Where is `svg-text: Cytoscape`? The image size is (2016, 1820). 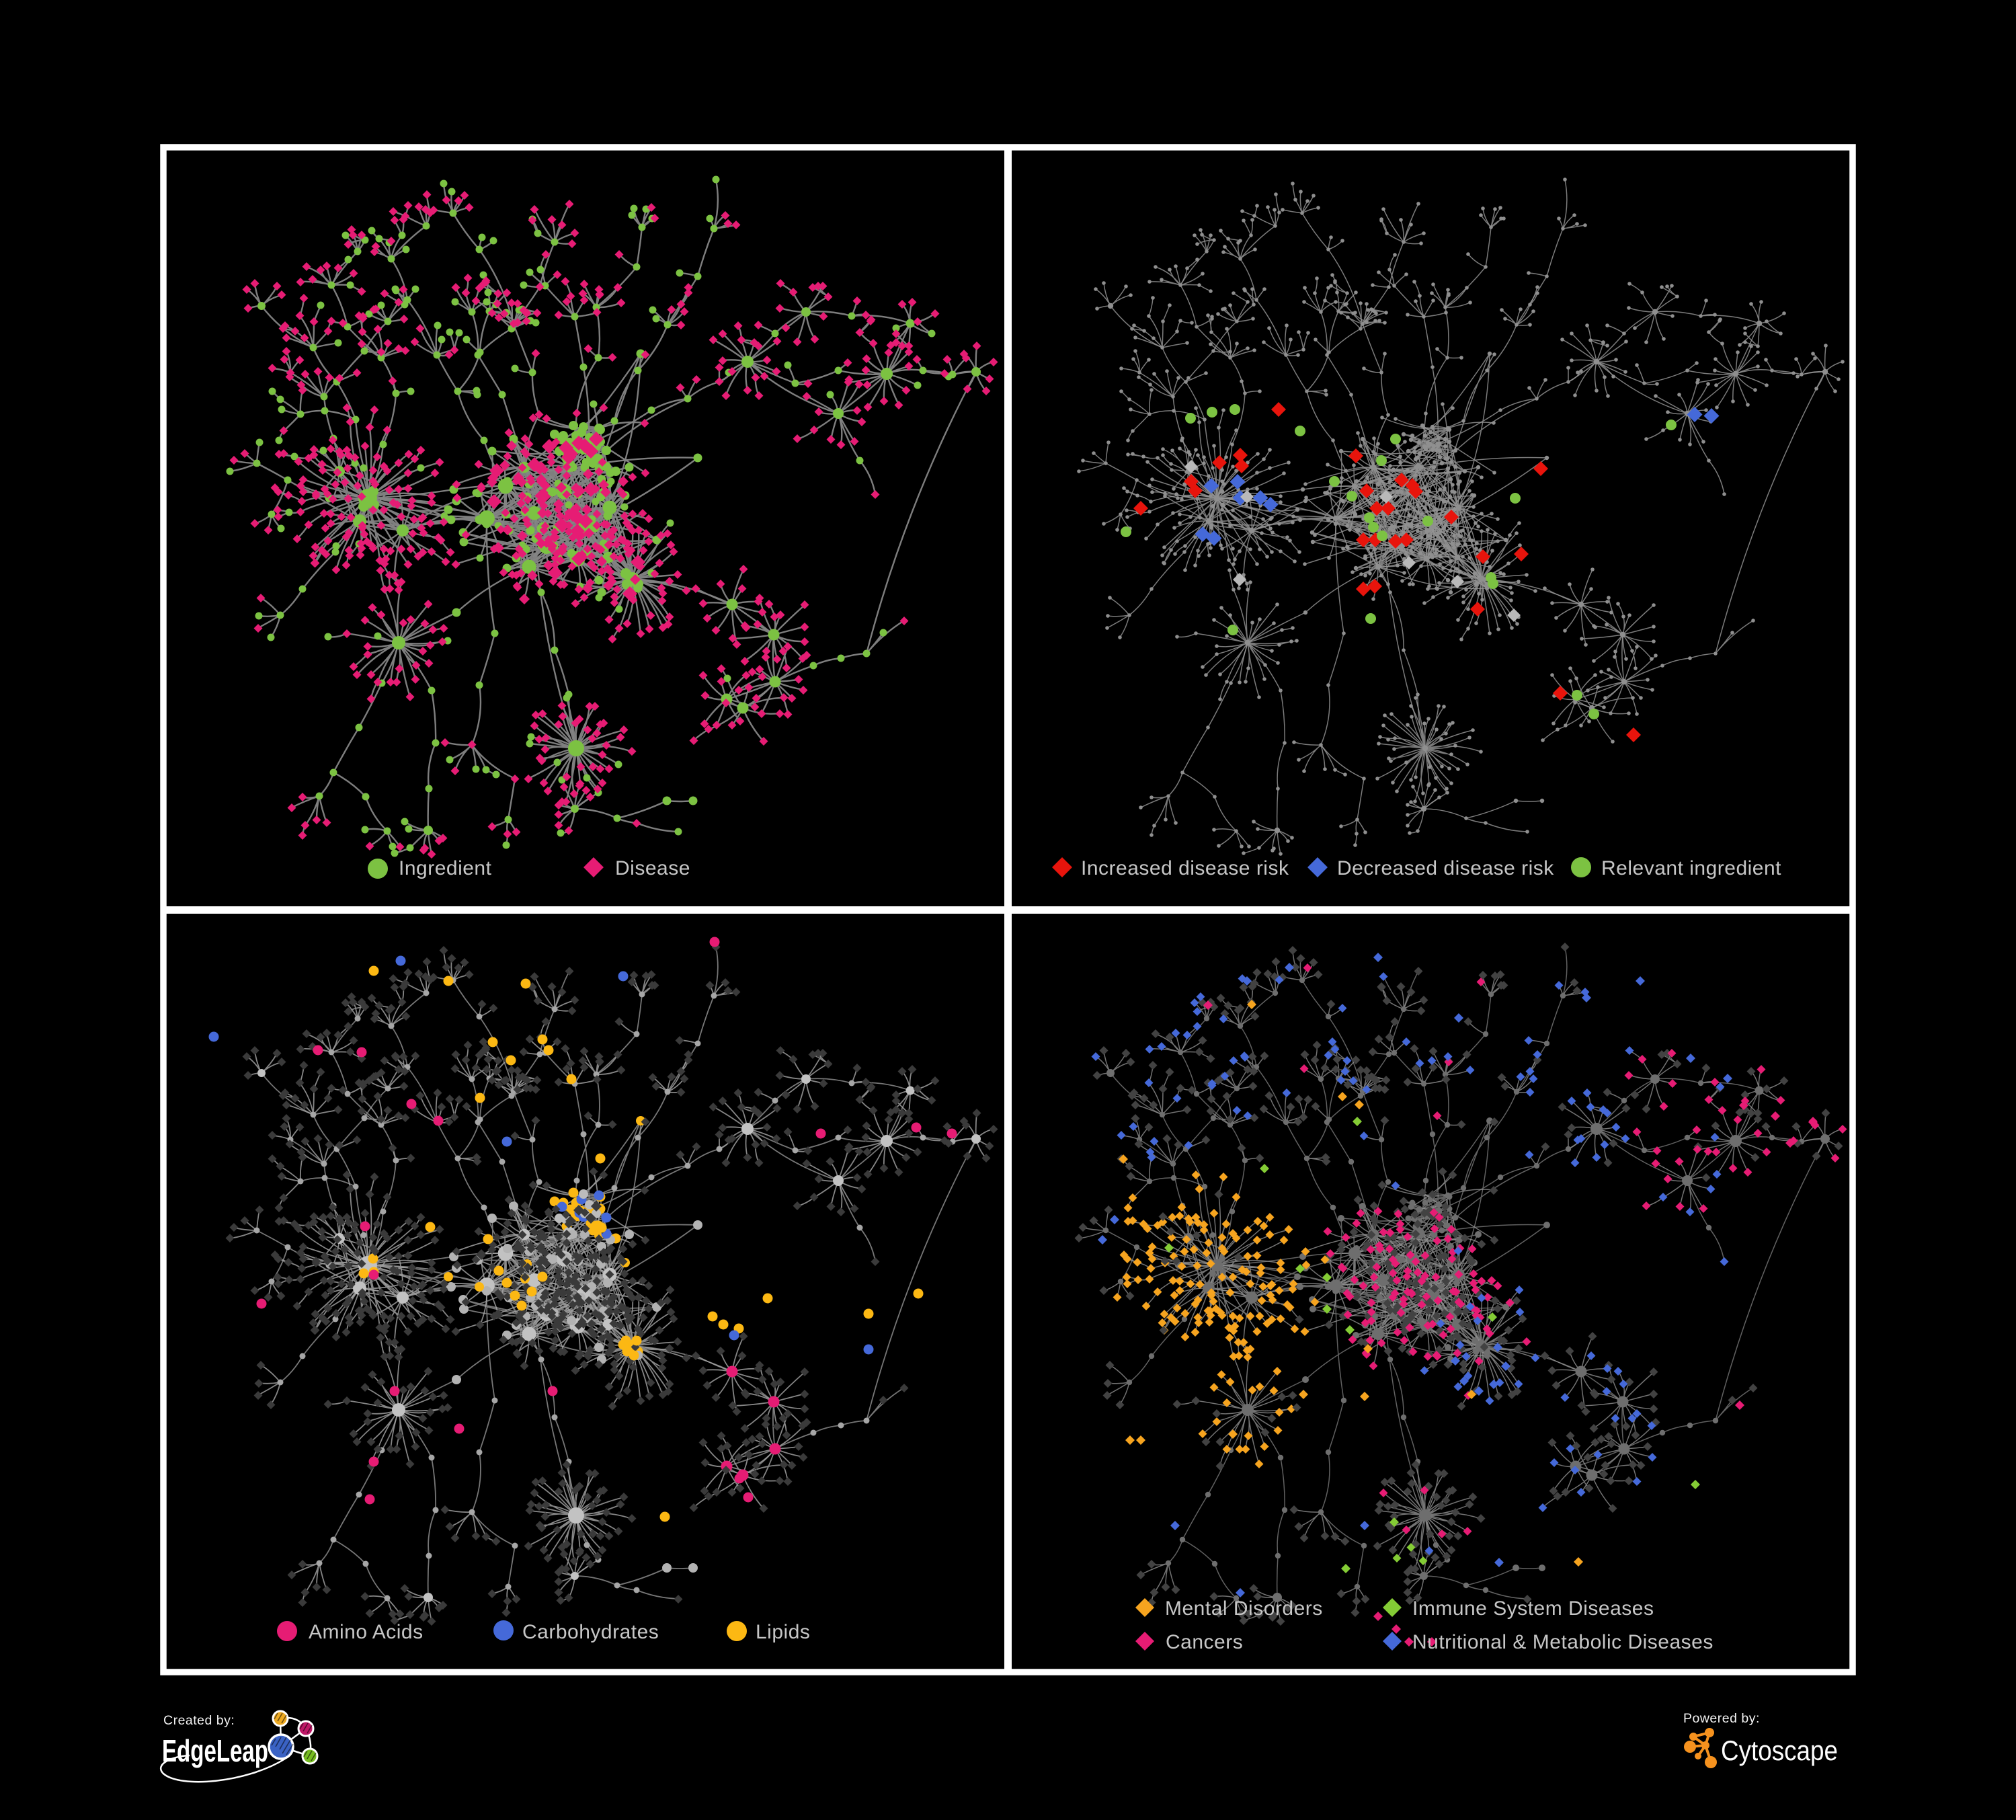 svg-text: Cytoscape is located at coordinates (1779, 1750).